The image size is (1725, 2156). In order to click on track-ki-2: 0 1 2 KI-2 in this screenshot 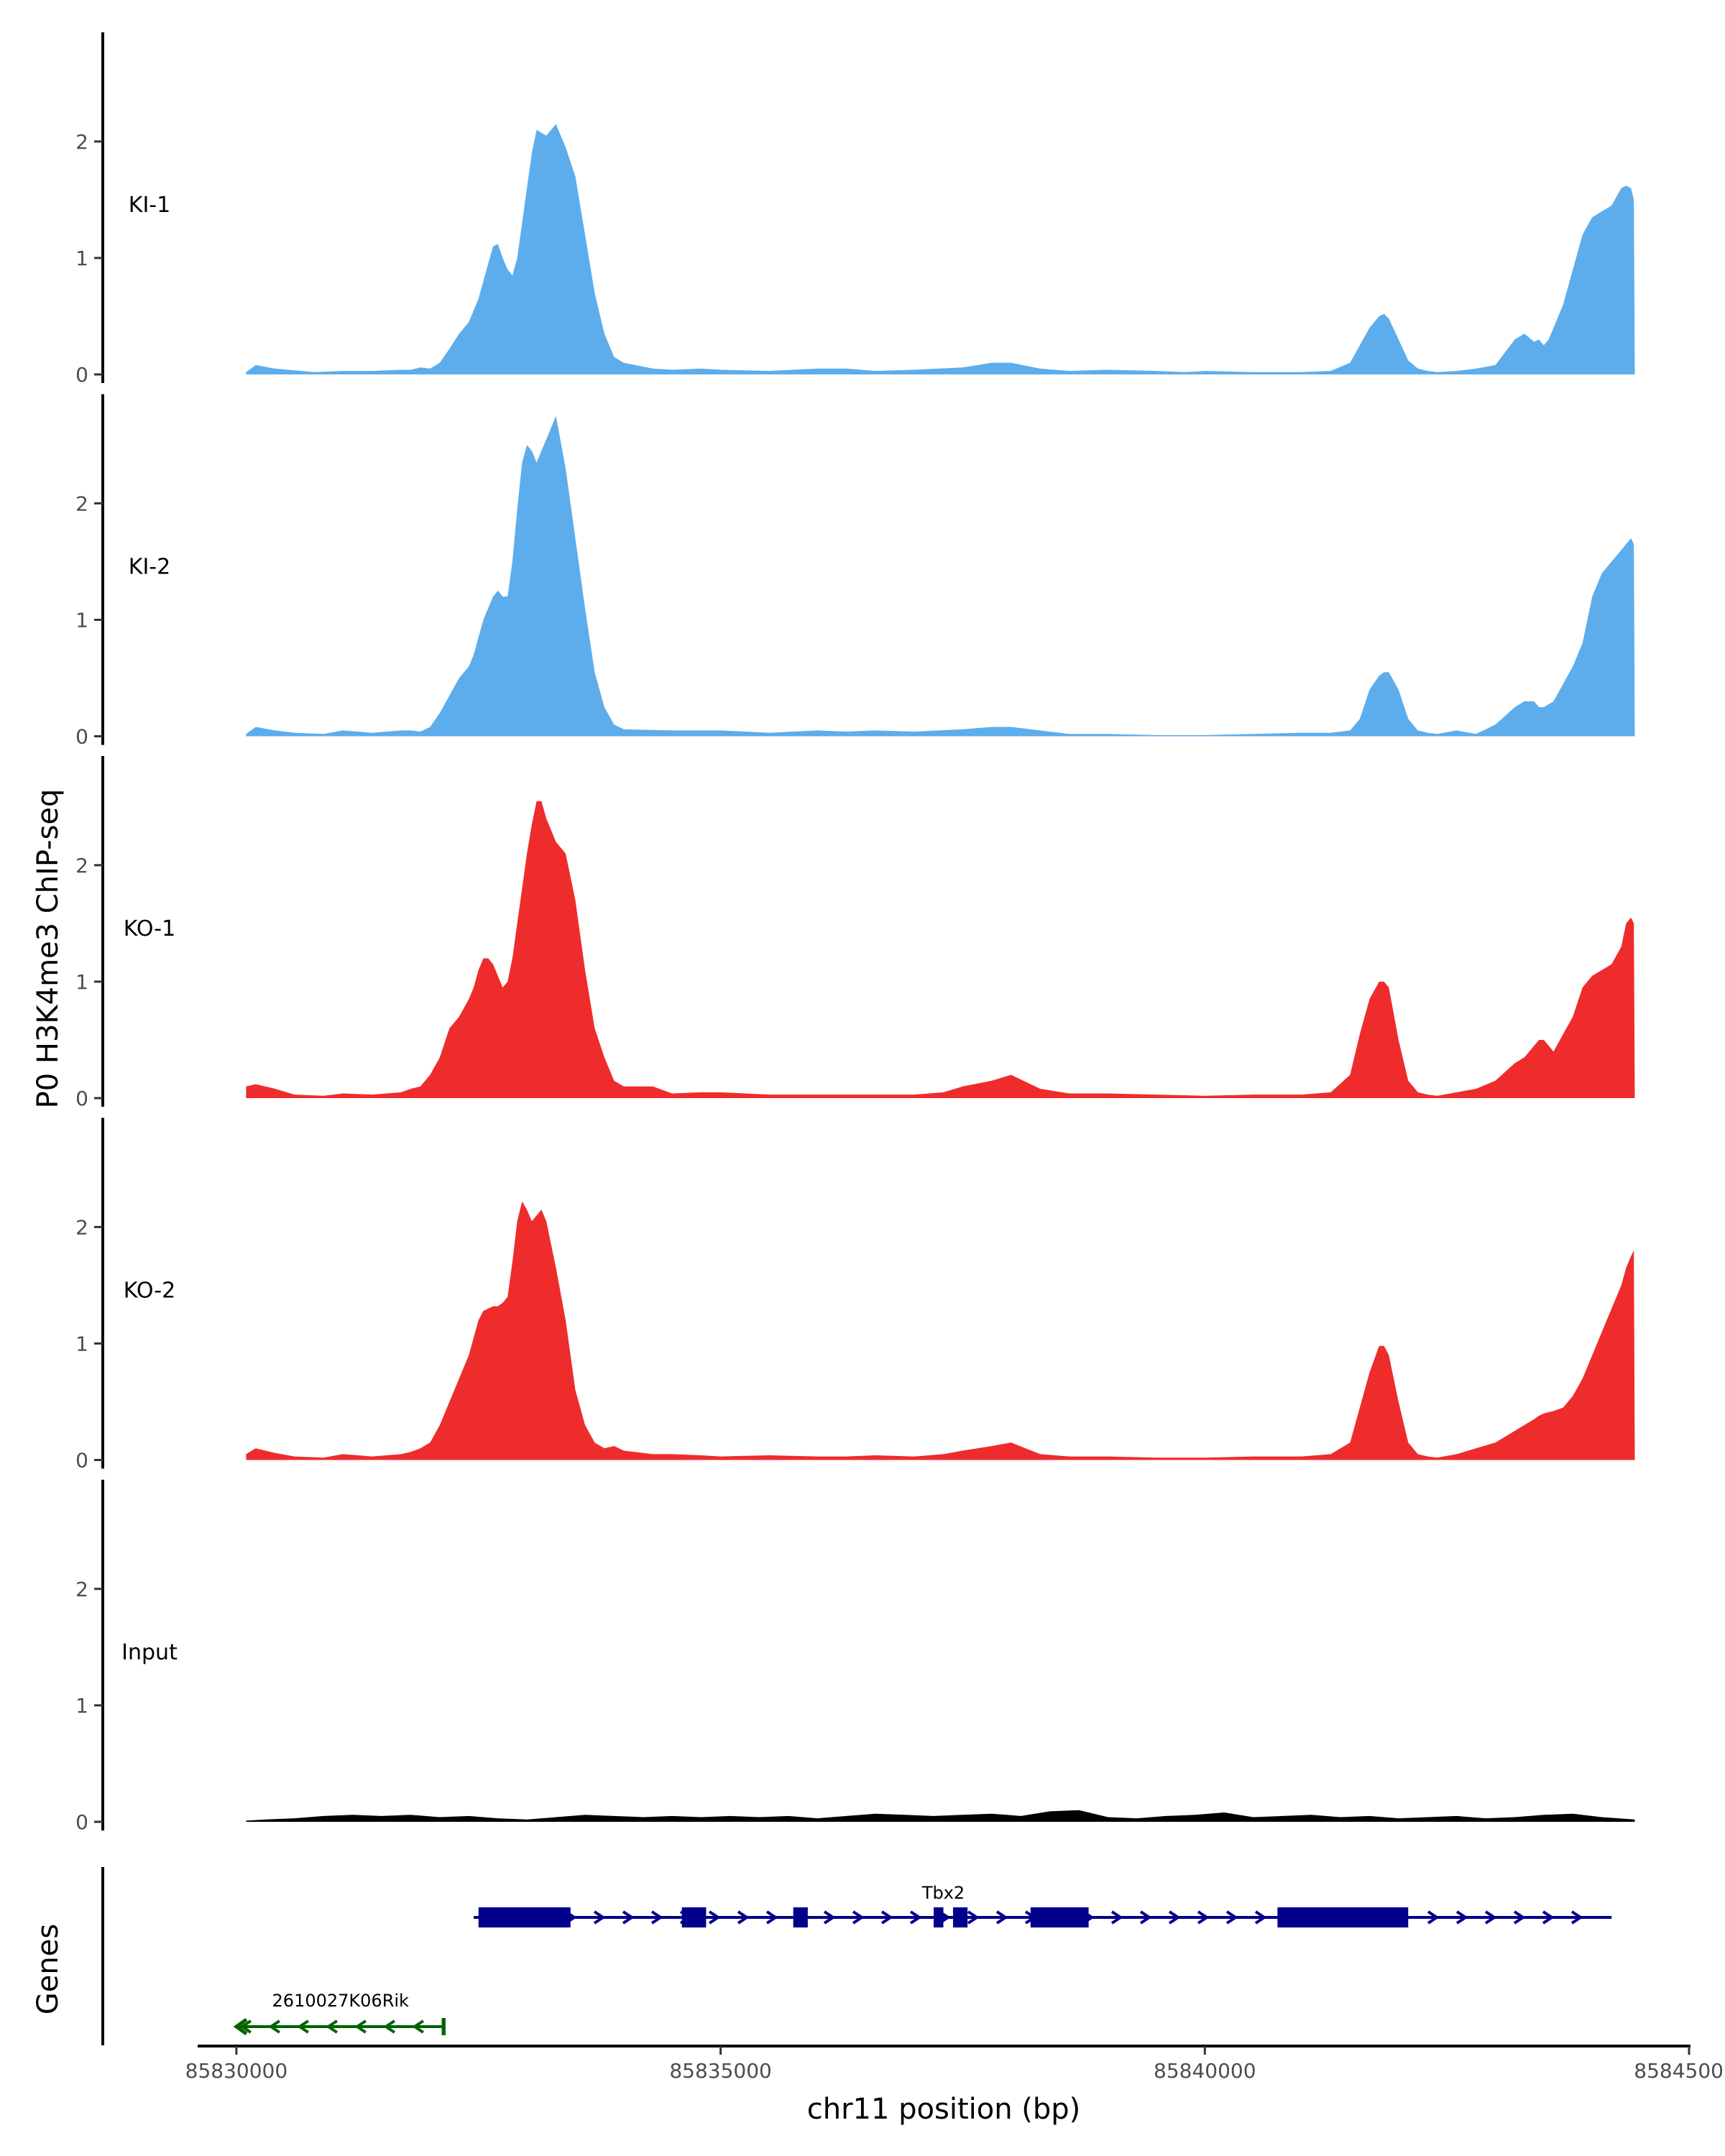, I will do `click(855, 571)`.